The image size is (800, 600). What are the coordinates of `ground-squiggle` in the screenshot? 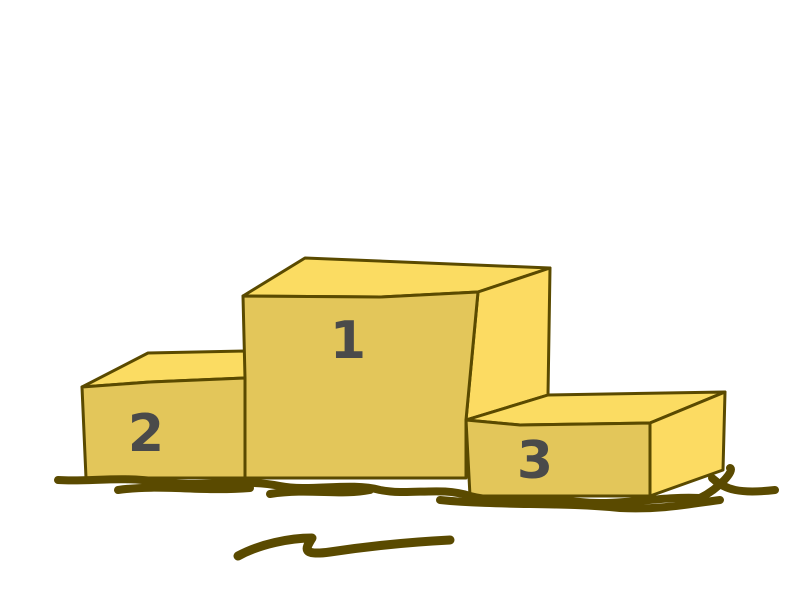 It's located at (344, 547).